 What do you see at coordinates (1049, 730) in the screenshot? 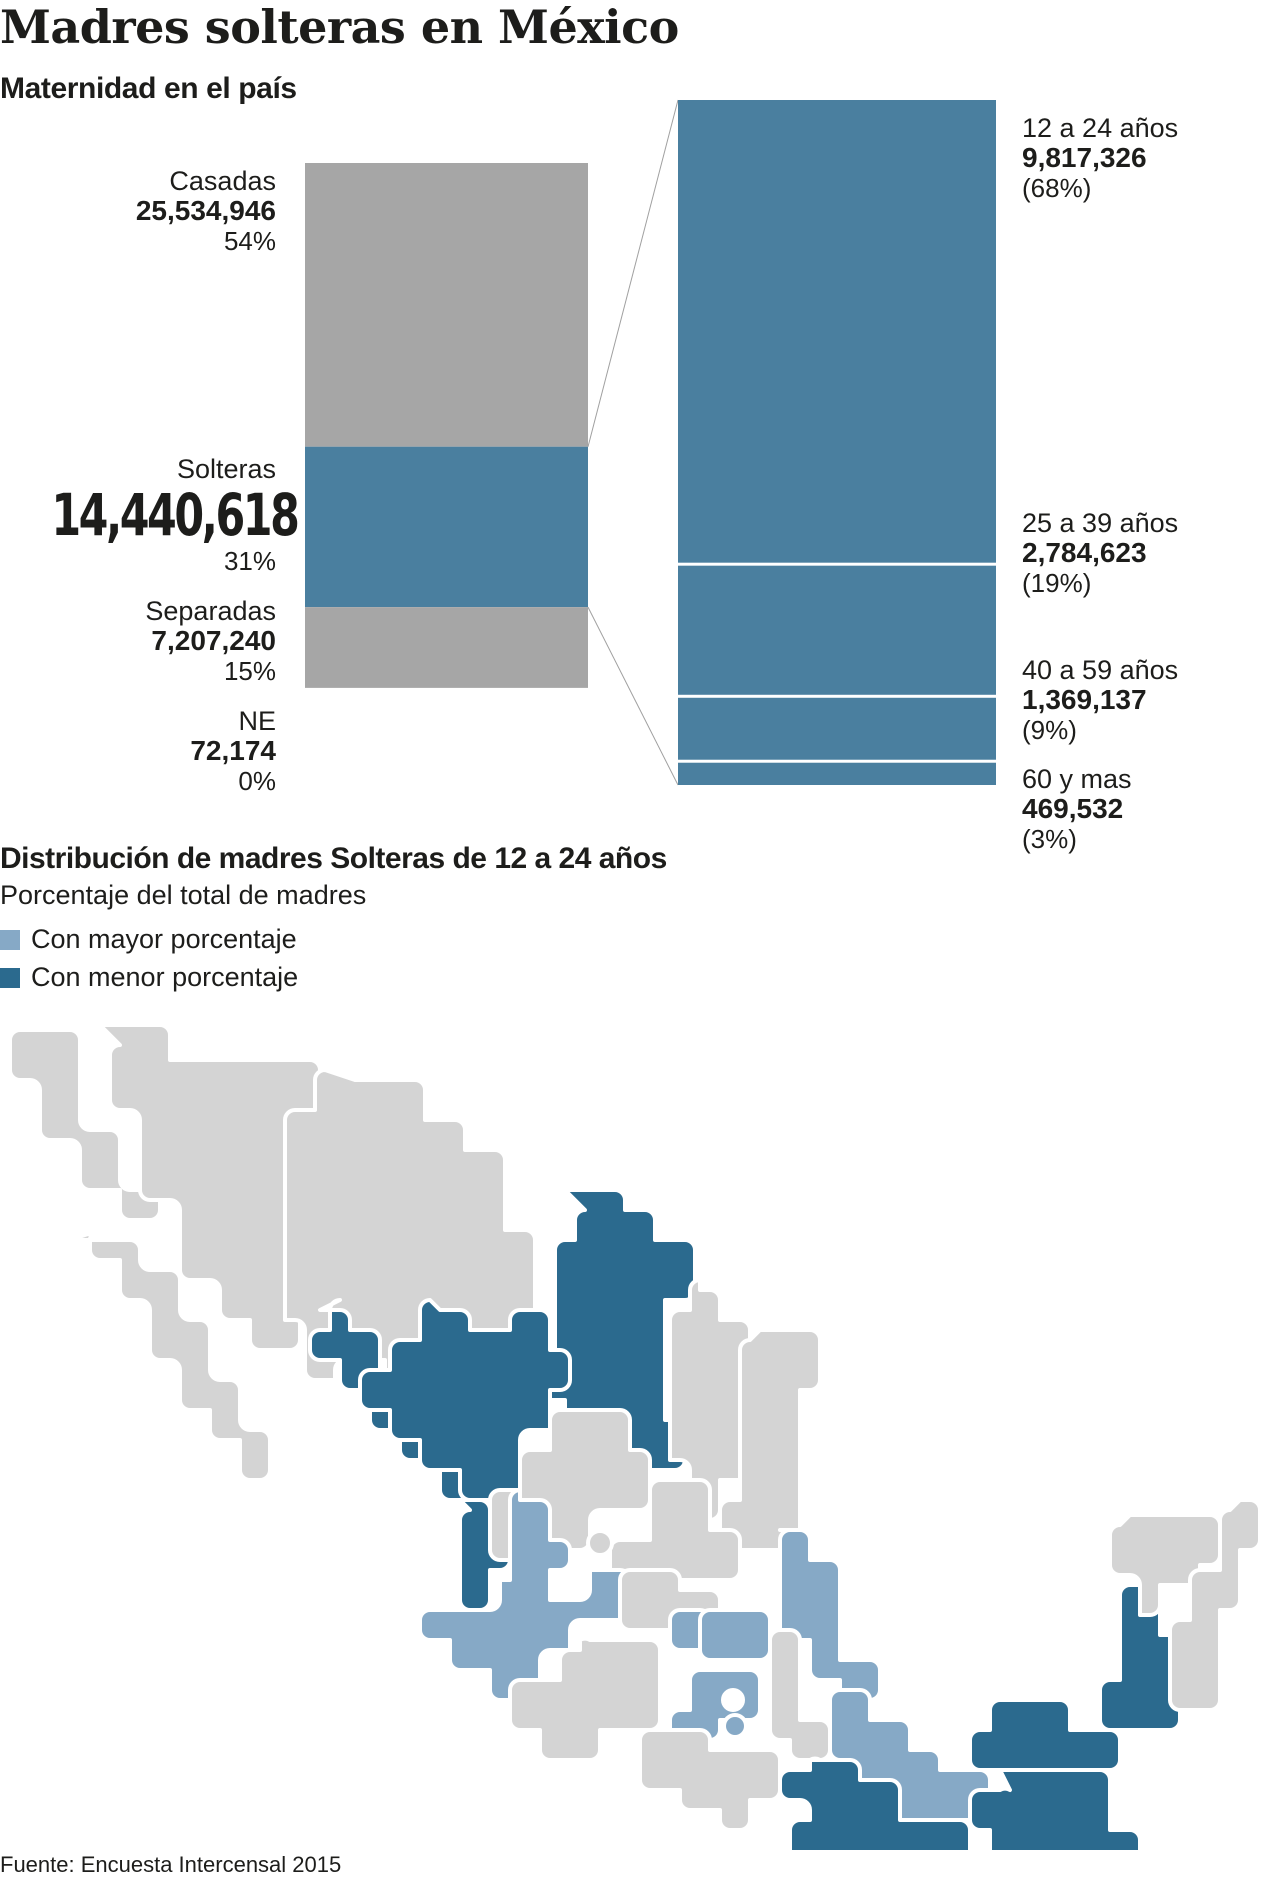
I see `label-age-40-59-pct: (9%)` at bounding box center [1049, 730].